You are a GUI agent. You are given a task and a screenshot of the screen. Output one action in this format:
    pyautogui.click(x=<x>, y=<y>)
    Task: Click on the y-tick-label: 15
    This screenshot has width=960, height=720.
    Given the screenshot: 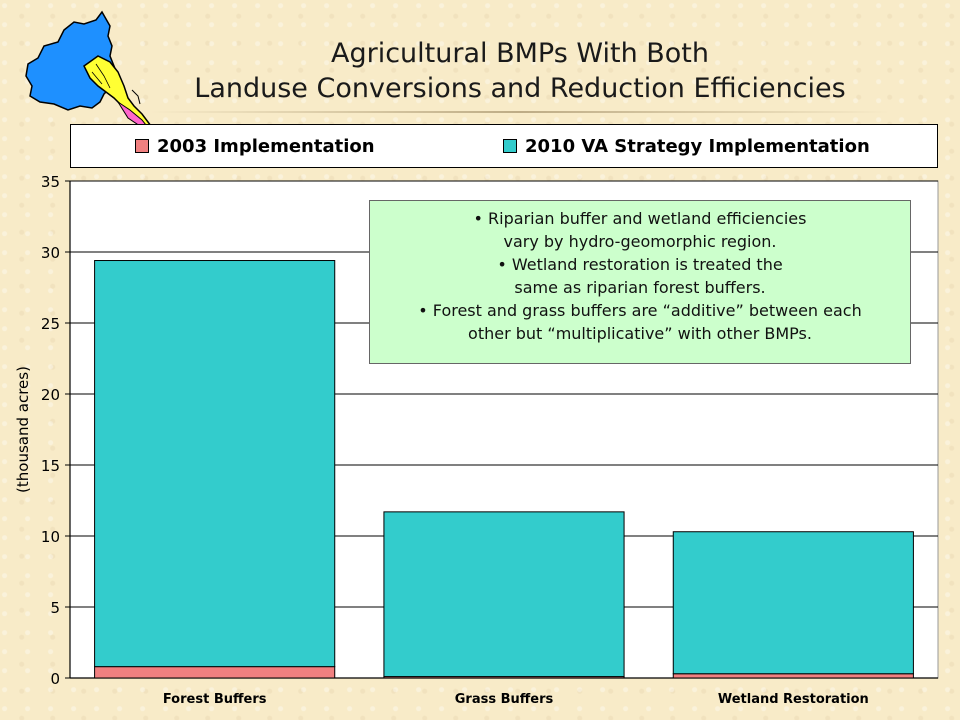 What is the action you would take?
    pyautogui.click(x=50, y=466)
    